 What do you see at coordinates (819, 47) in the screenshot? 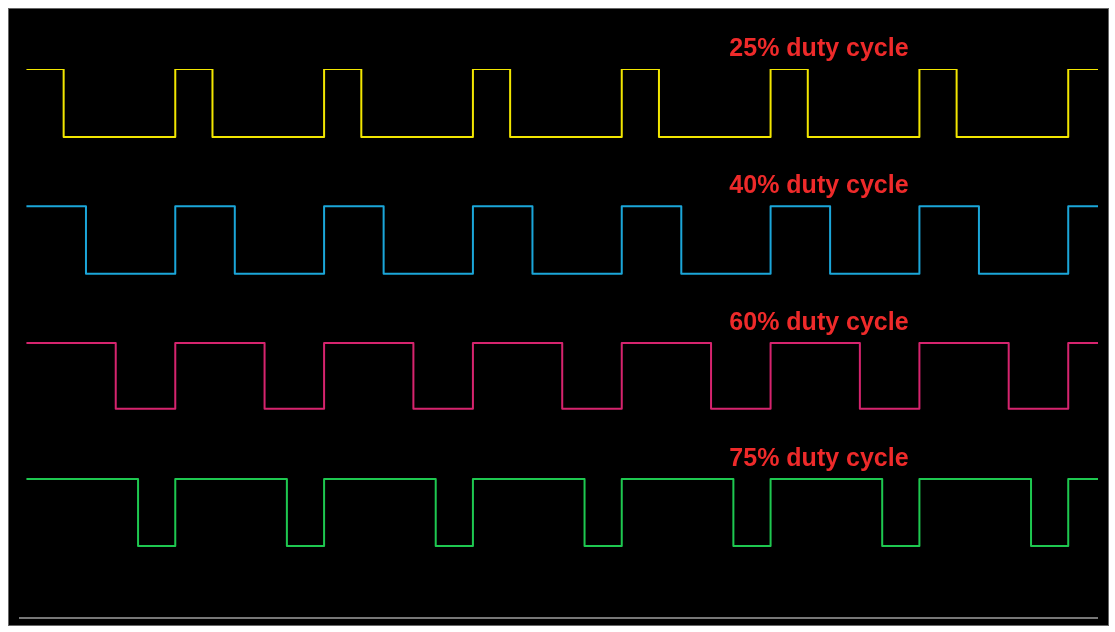
I see `series-label: 25% duty cycle` at bounding box center [819, 47].